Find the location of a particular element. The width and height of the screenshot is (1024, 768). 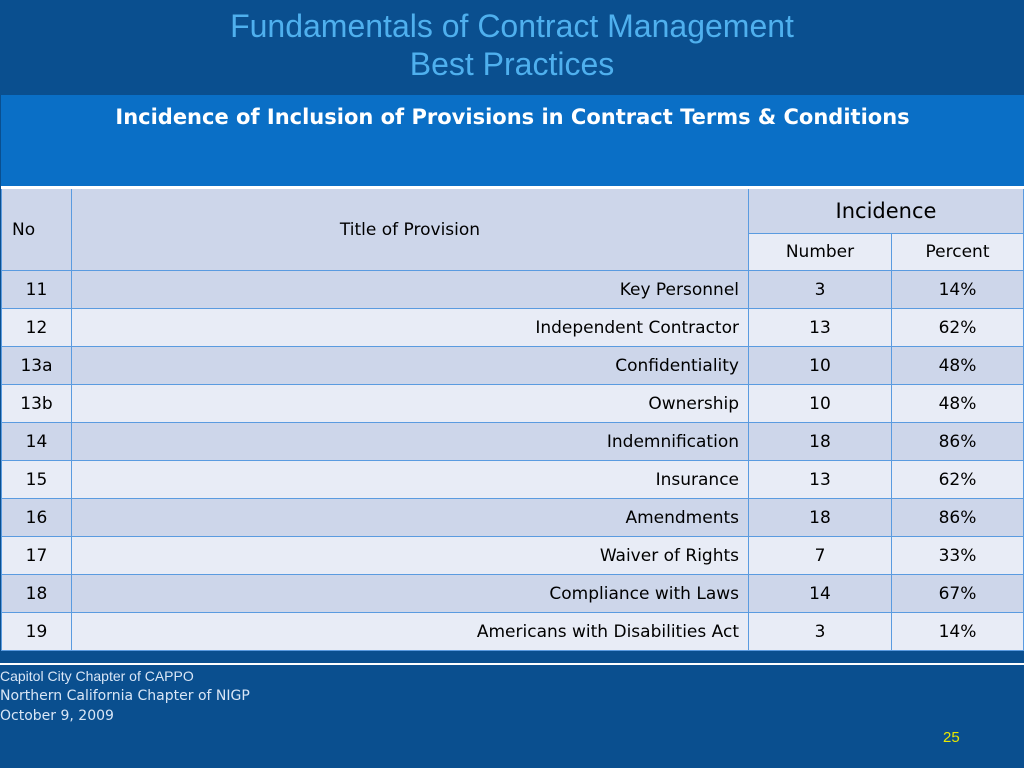

header-number: Number is located at coordinates (820, 252).